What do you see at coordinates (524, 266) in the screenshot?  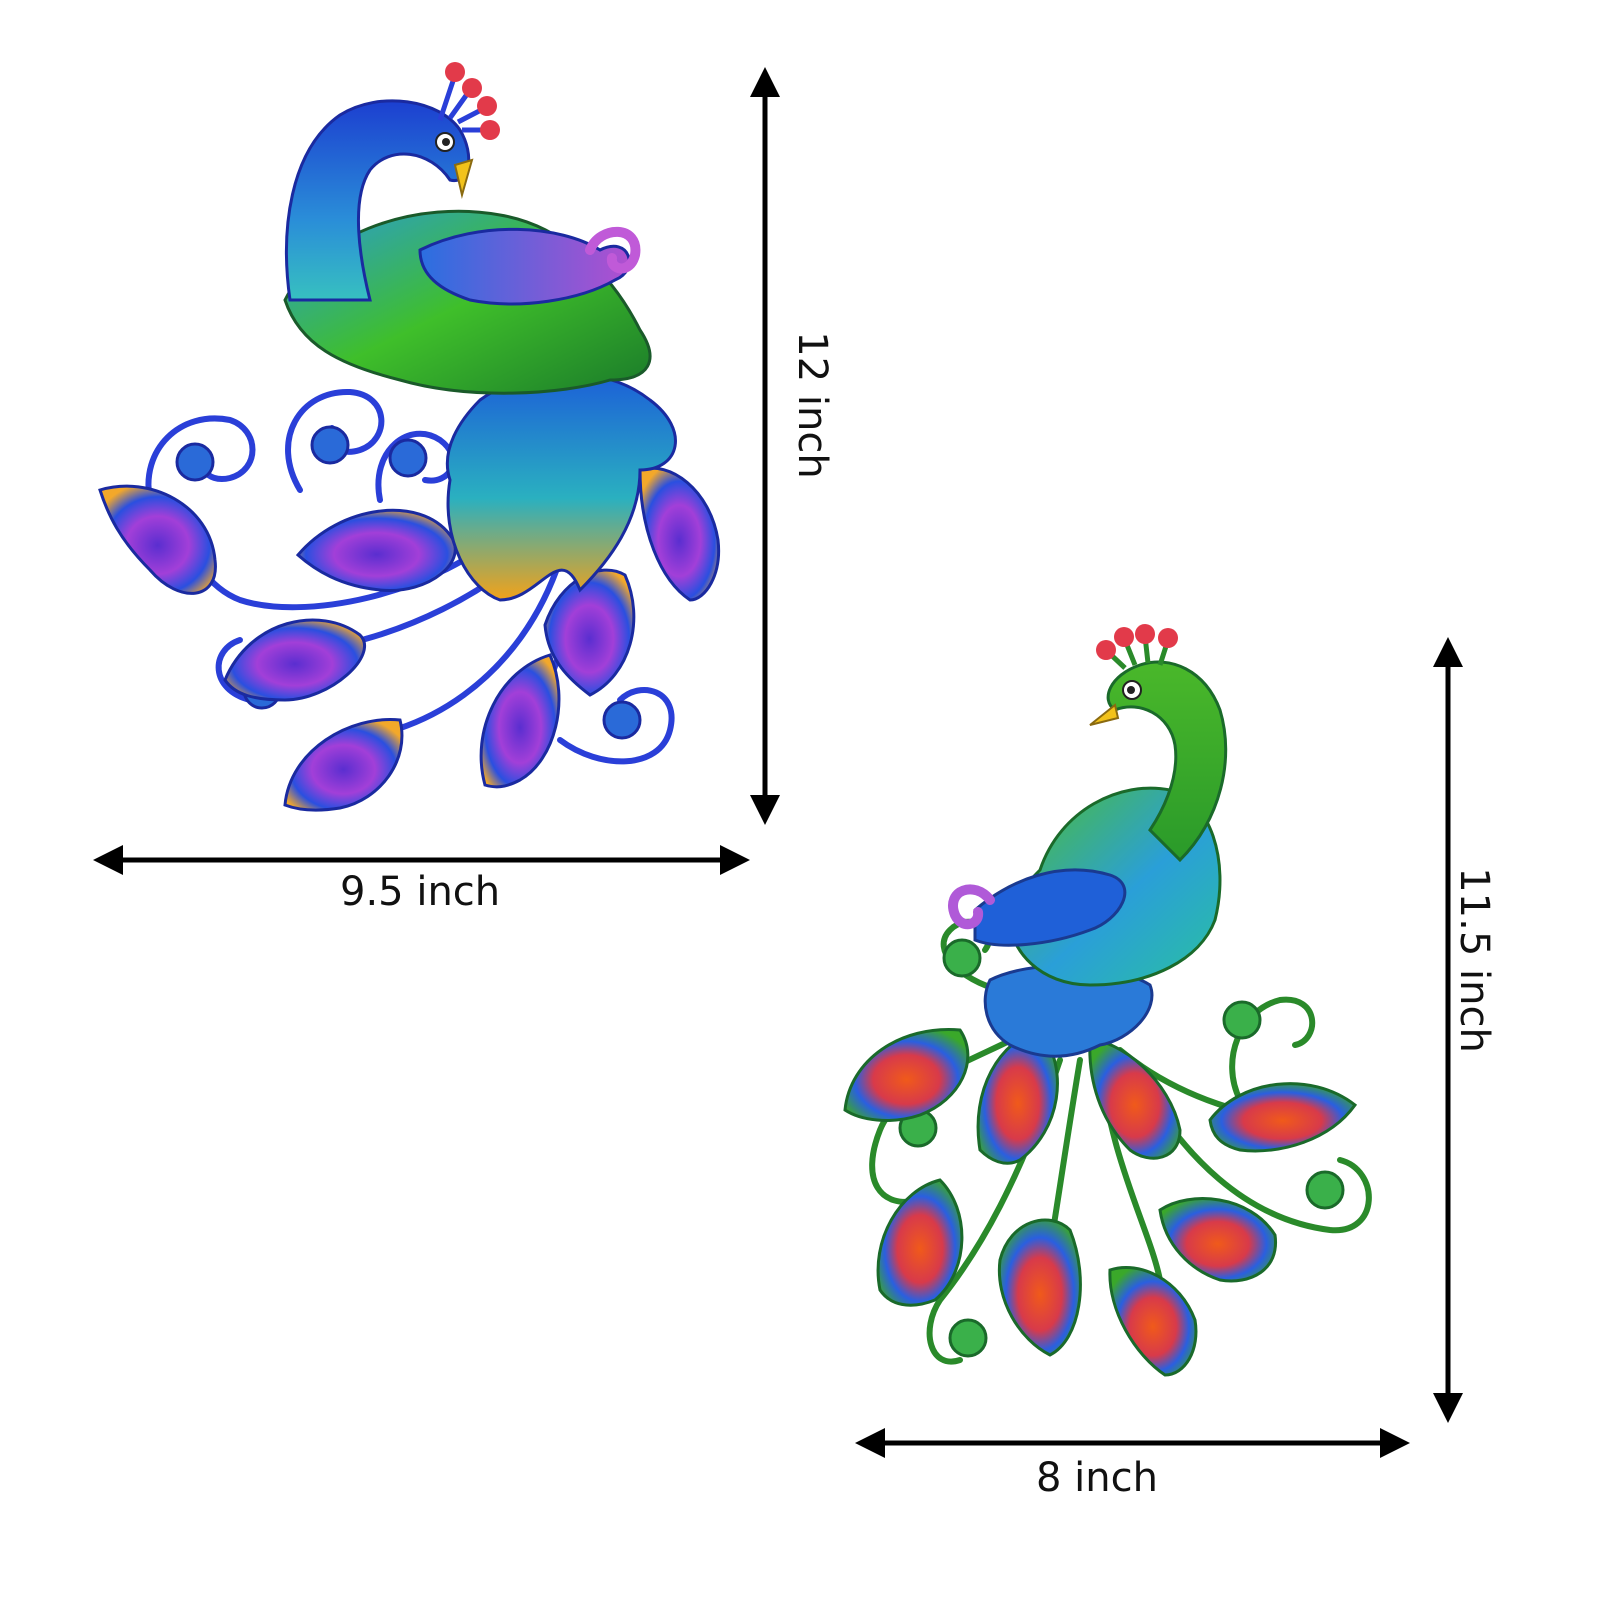 I see `blue-peacock-wing` at bounding box center [524, 266].